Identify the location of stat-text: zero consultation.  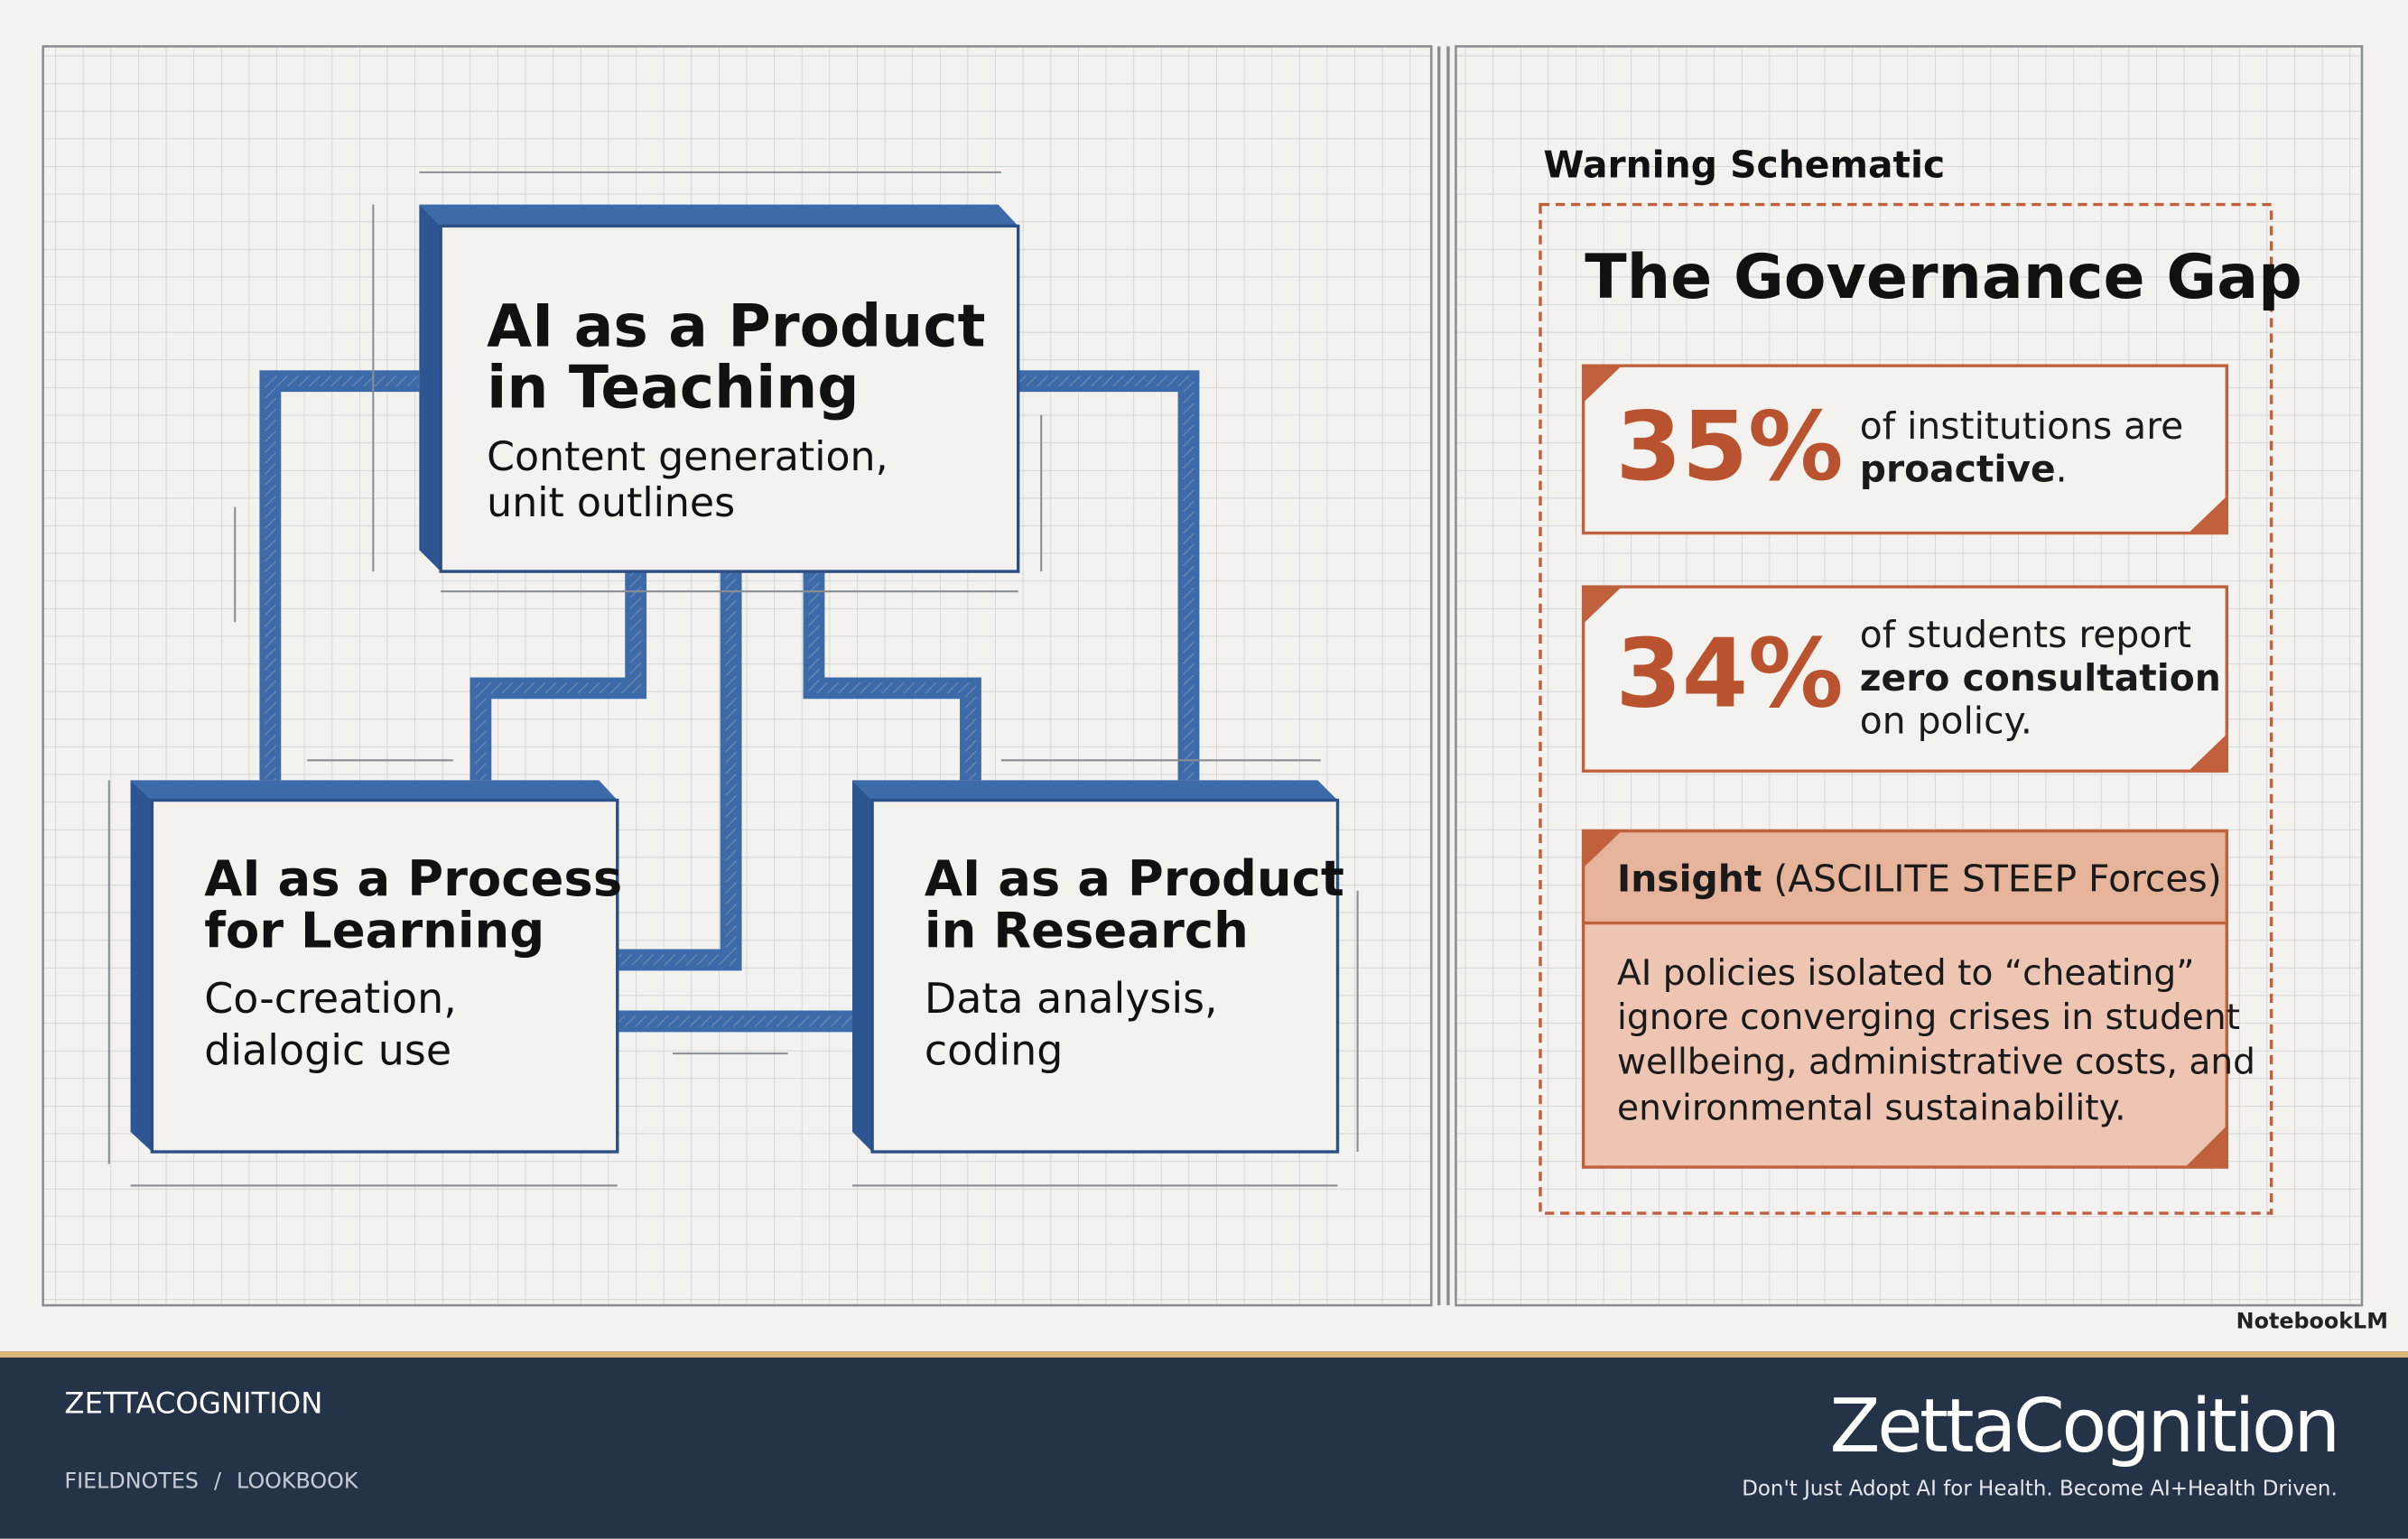
(2040, 678).